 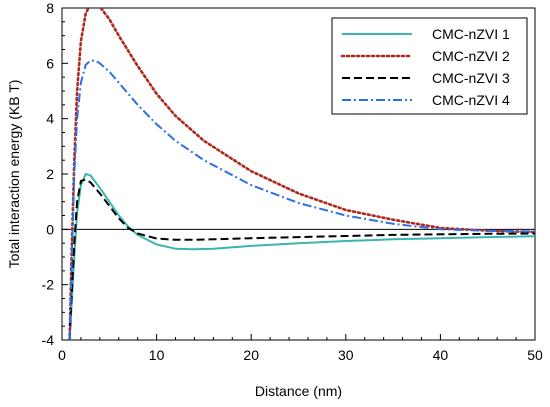 What do you see at coordinates (14, 174) in the screenshot?
I see `y-axis-title: Total interaction energy (KB T)` at bounding box center [14, 174].